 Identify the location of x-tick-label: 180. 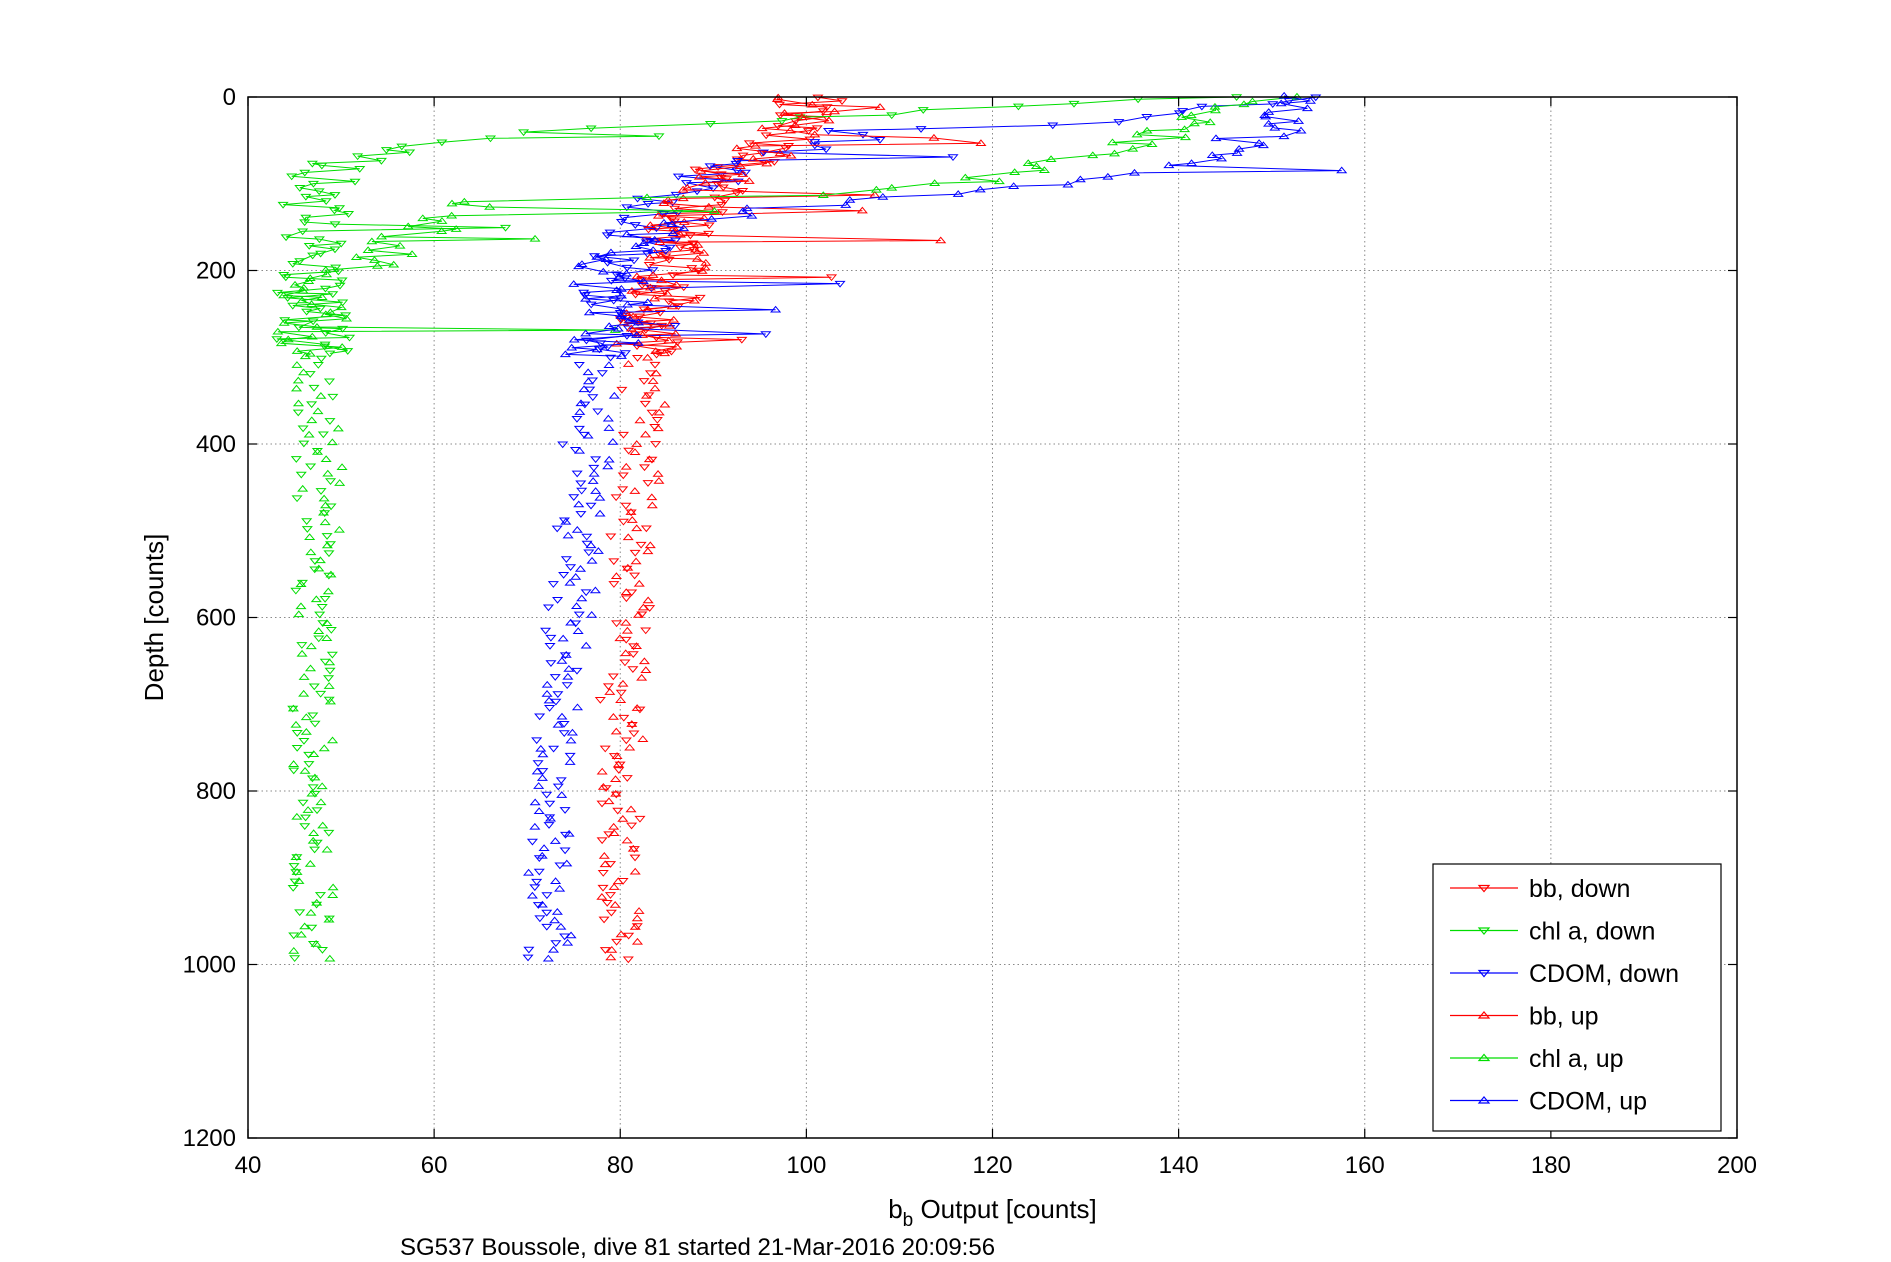
(1551, 1165).